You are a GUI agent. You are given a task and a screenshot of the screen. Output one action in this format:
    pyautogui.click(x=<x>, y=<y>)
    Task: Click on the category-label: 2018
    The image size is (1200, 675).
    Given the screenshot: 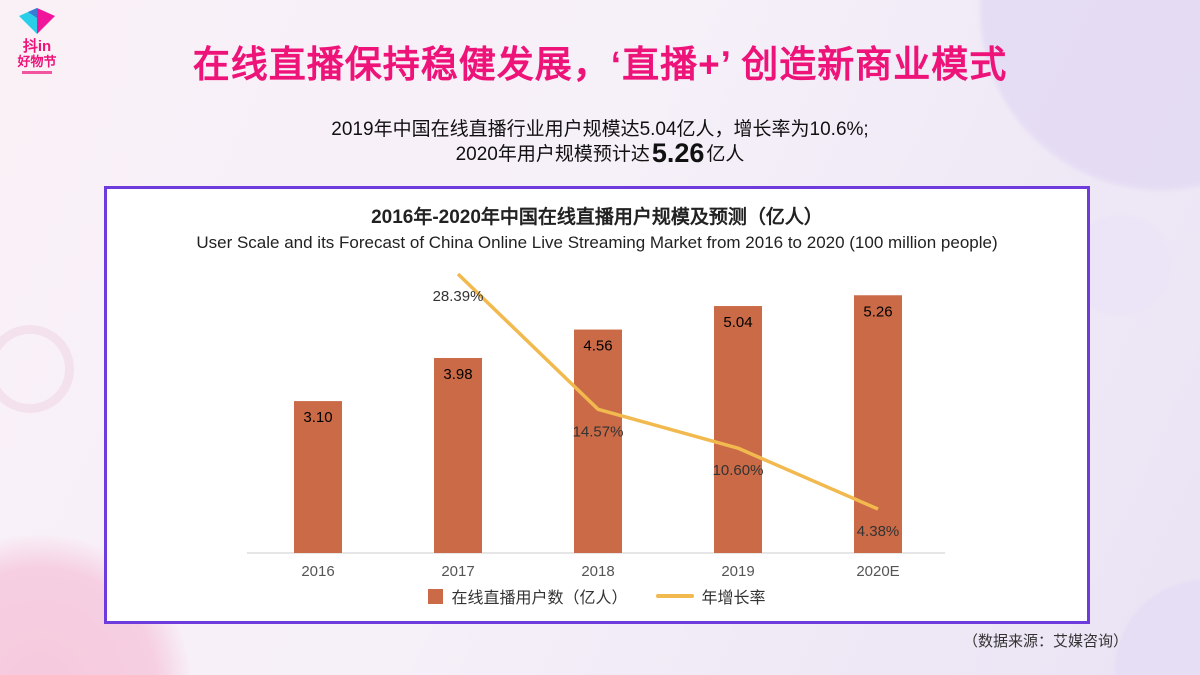 What is the action you would take?
    pyautogui.click(x=597, y=571)
    